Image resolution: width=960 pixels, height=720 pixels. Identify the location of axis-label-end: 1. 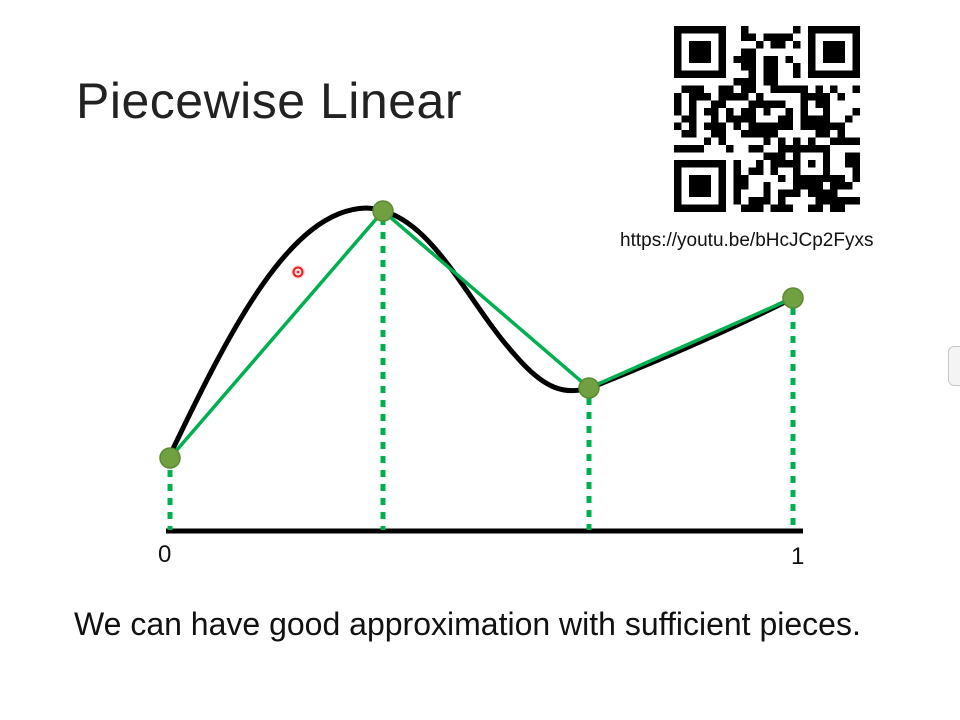
(798, 556).